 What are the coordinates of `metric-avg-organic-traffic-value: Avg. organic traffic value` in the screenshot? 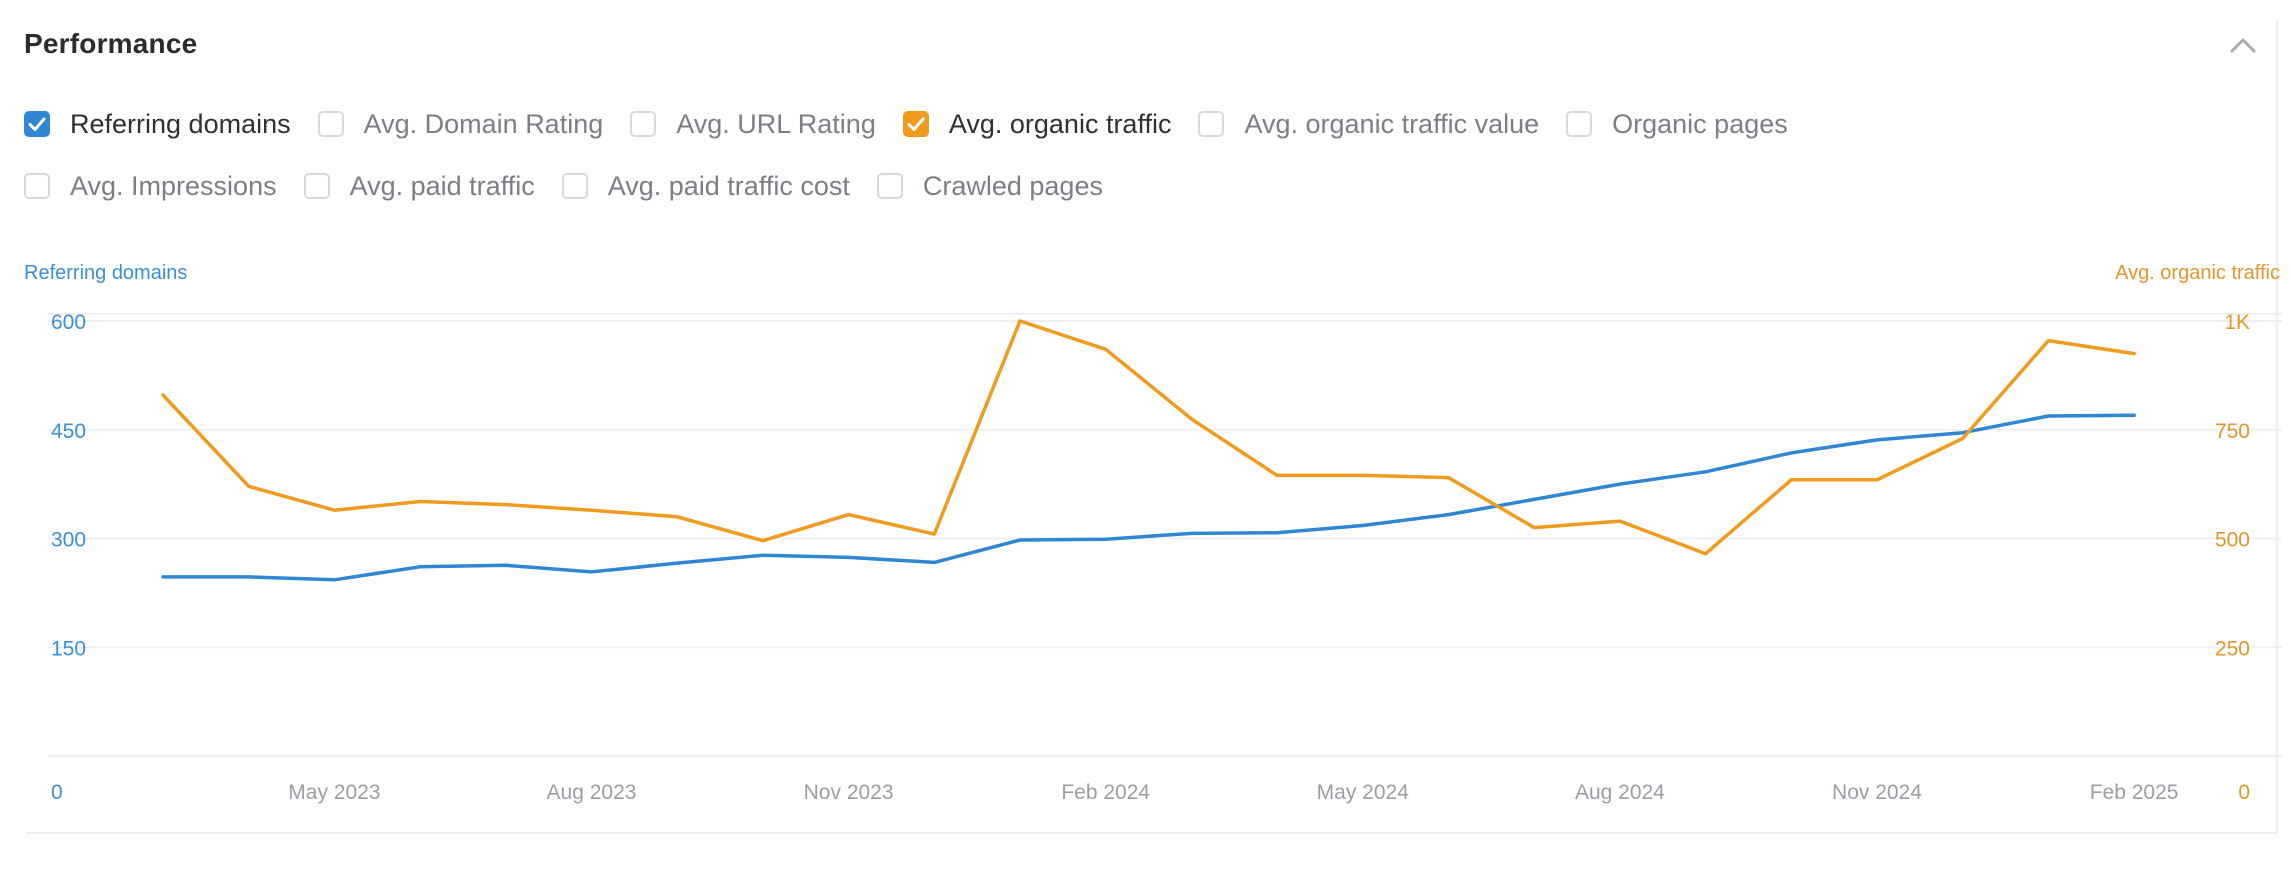 It's located at (1368, 124).